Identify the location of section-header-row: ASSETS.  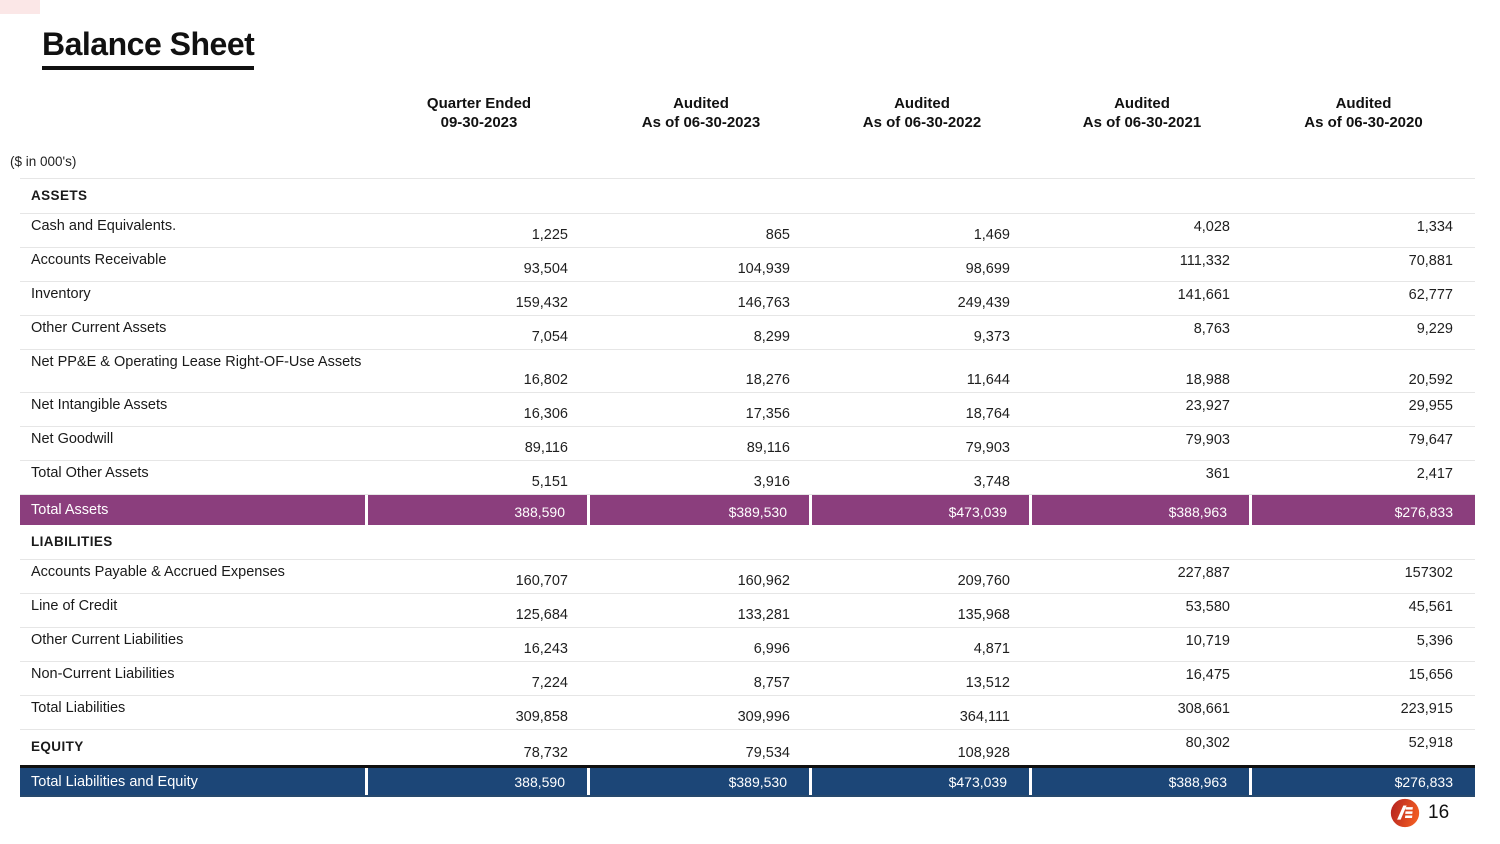
(747, 196).